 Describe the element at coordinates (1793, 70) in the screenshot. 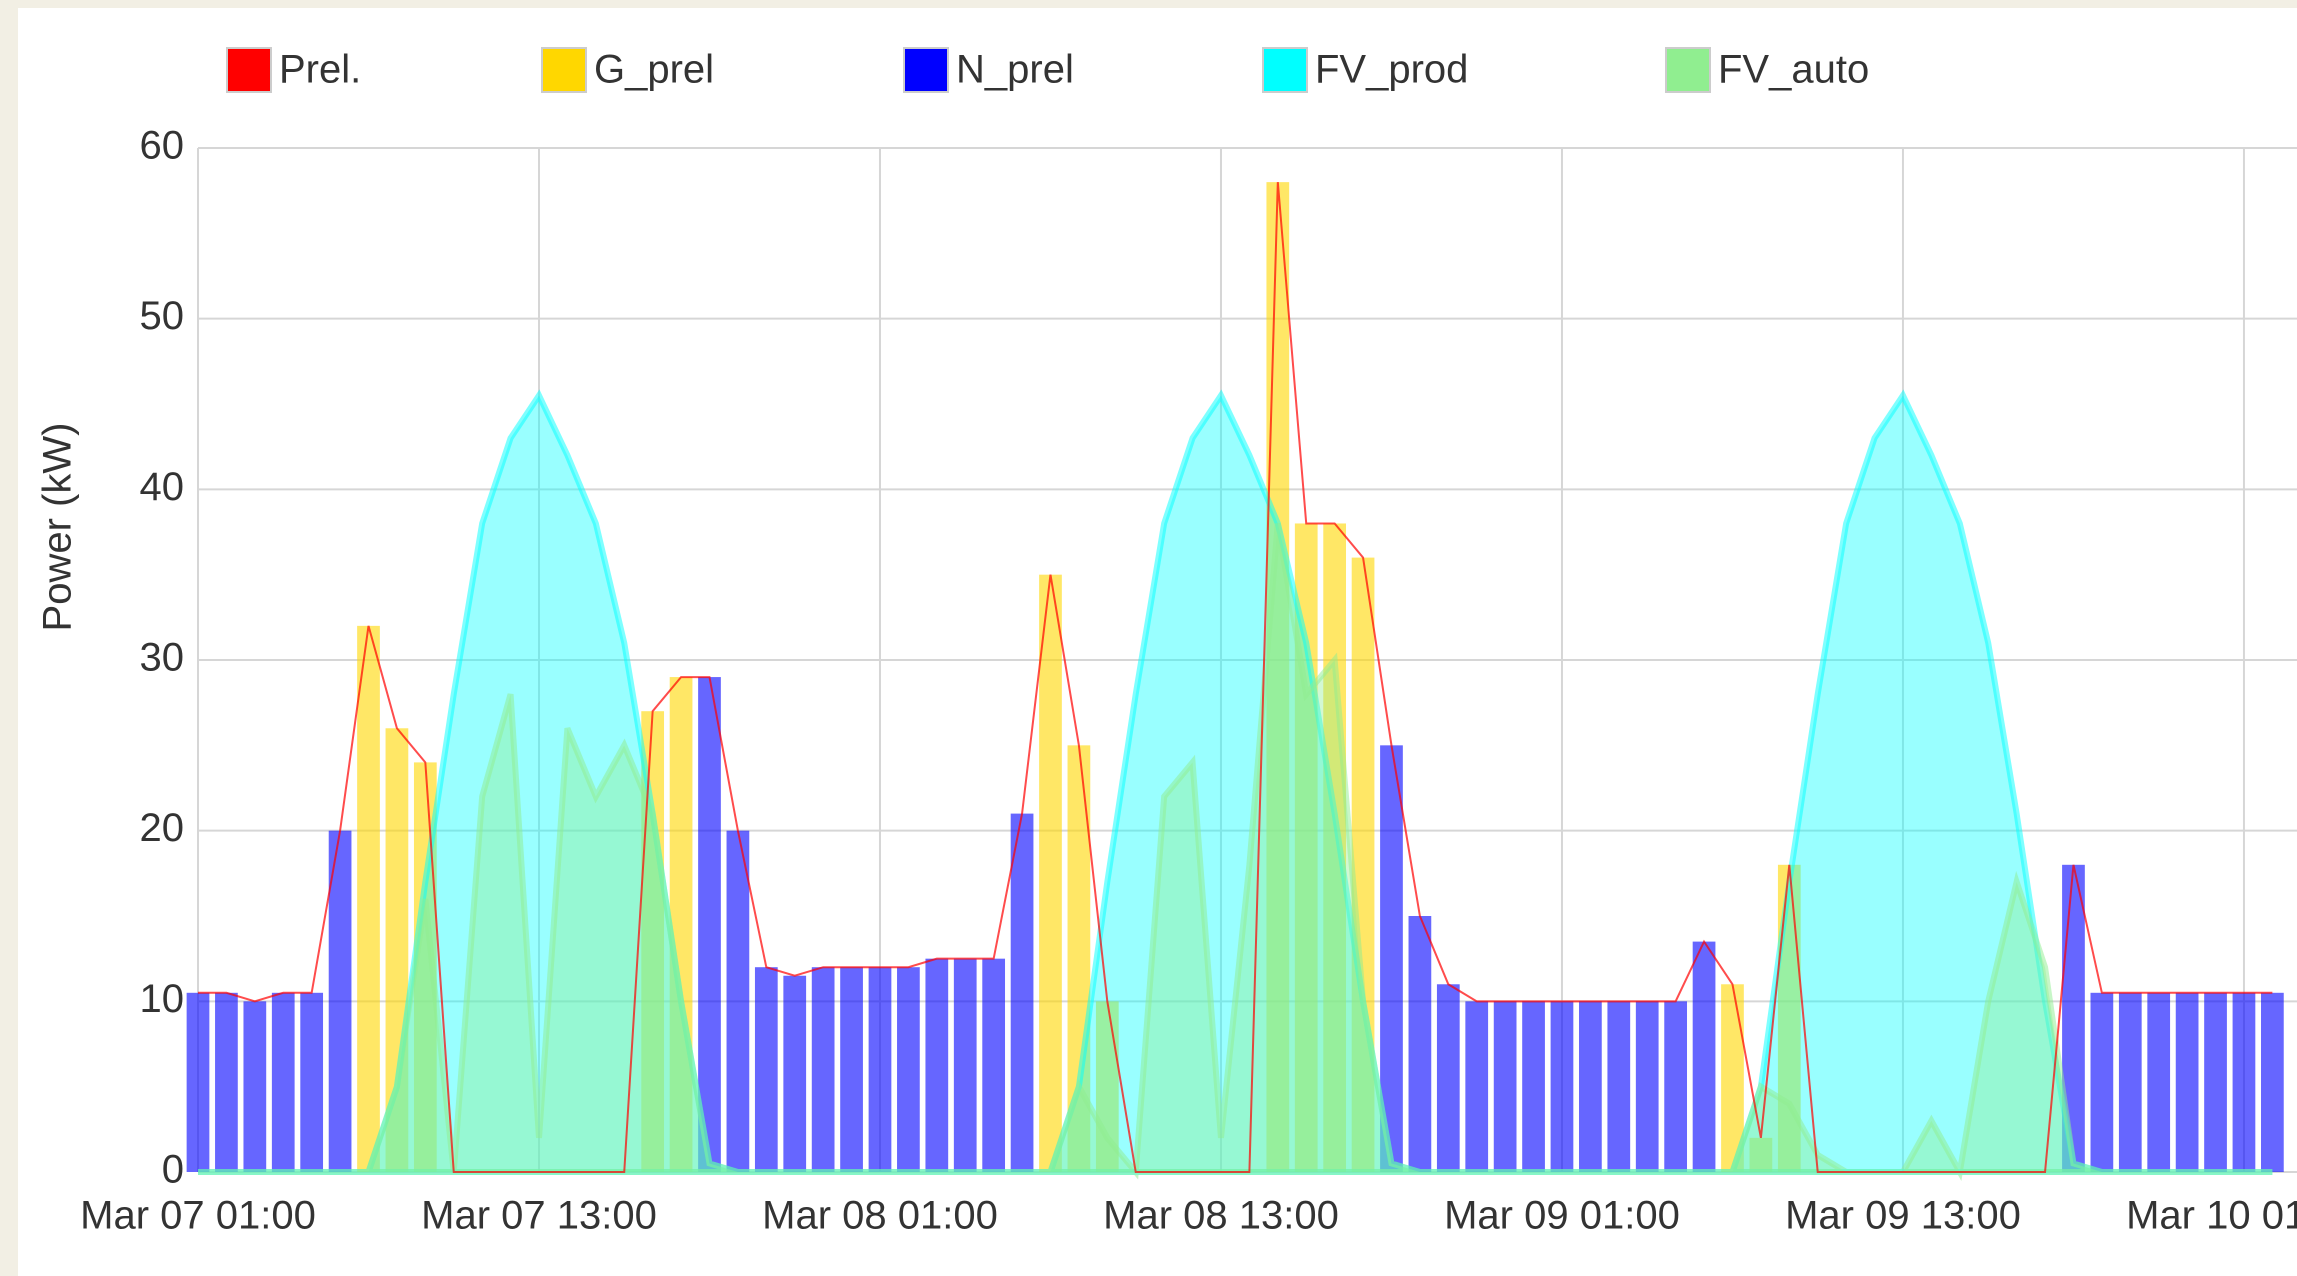

I see `legend-label: FV_auto` at that location.